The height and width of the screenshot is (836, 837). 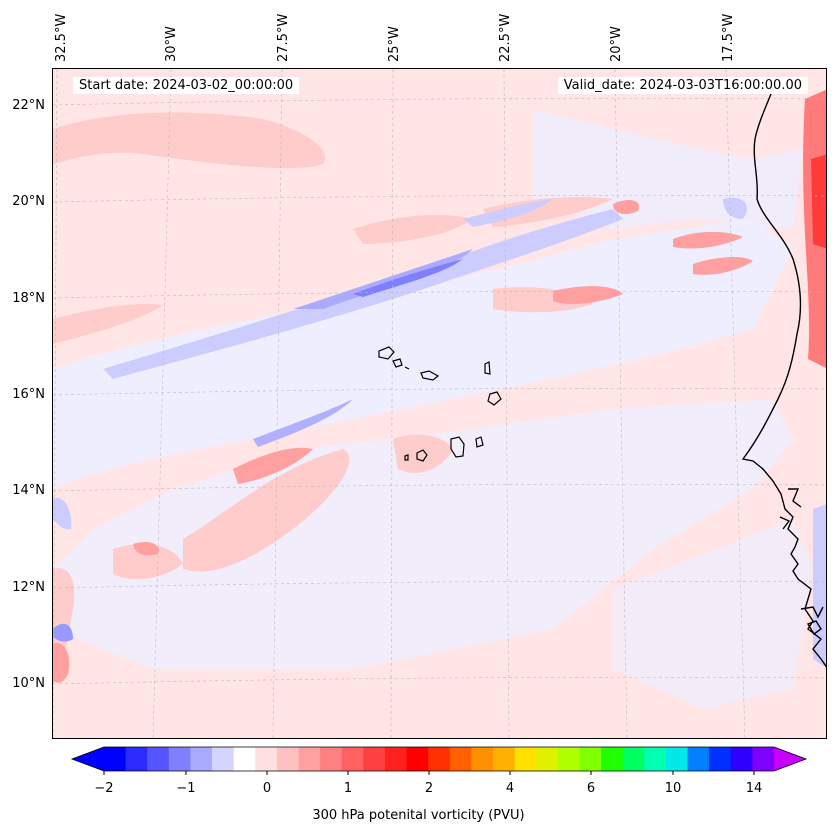 I want to click on colorbar-outline, so click(x=439, y=759).